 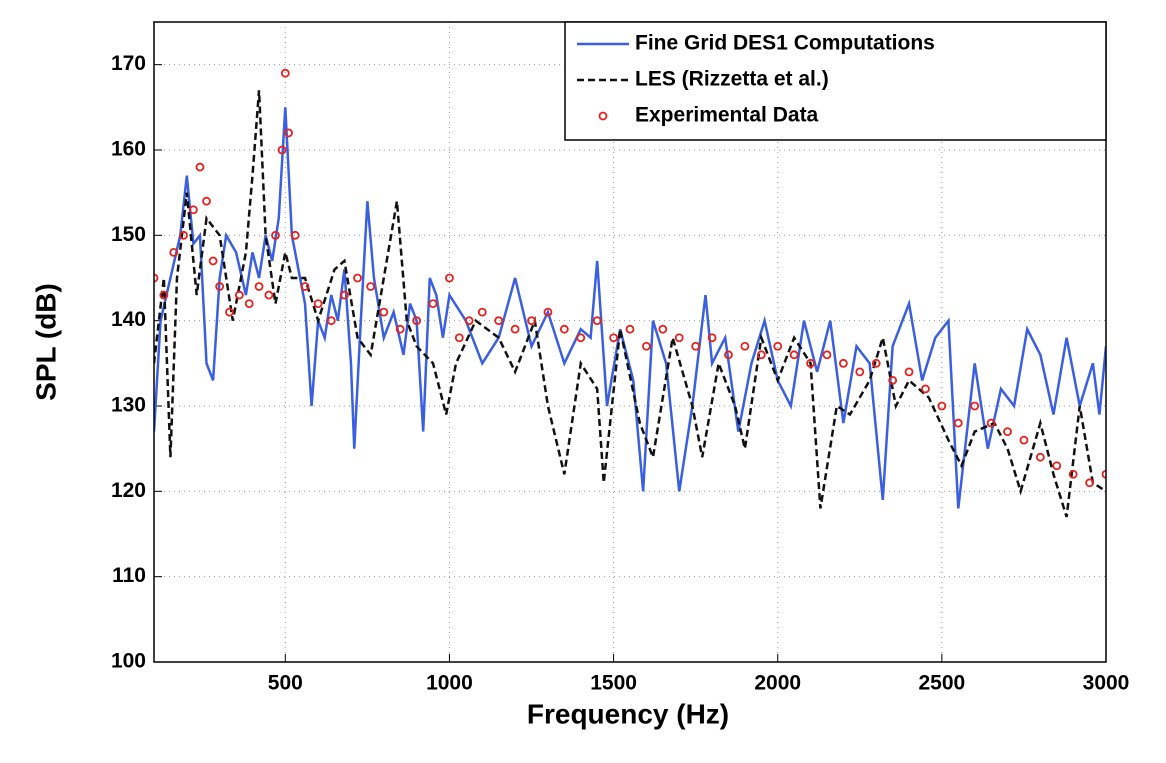 I want to click on y-tick-label: 100, so click(x=128, y=661).